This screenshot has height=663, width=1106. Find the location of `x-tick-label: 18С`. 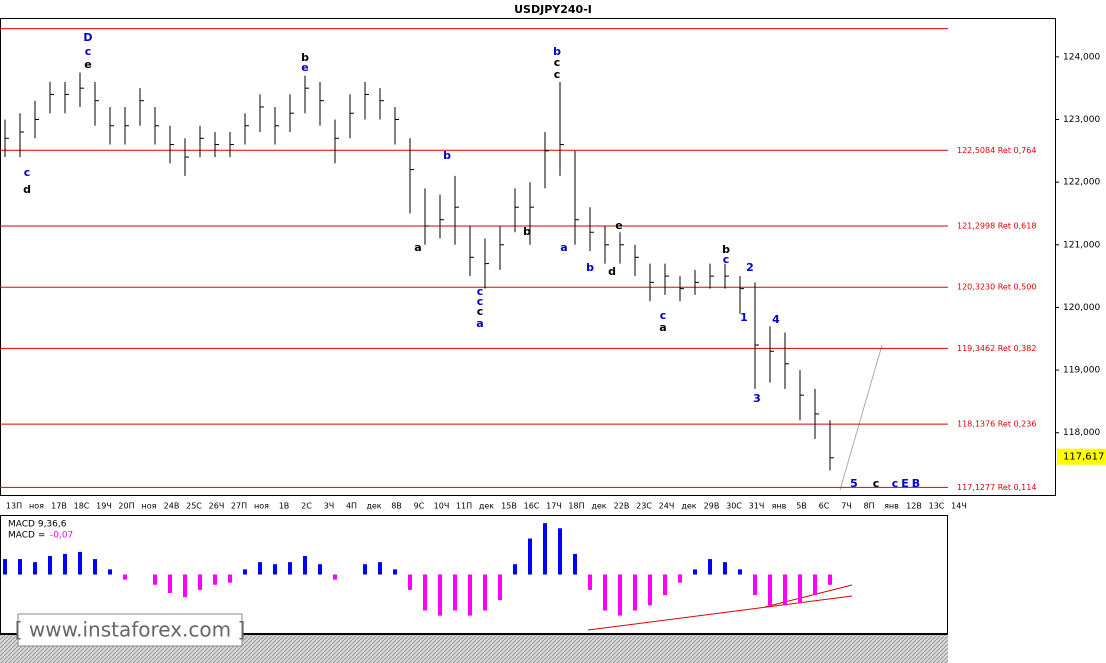

x-tick-label: 18С is located at coordinates (82, 506).